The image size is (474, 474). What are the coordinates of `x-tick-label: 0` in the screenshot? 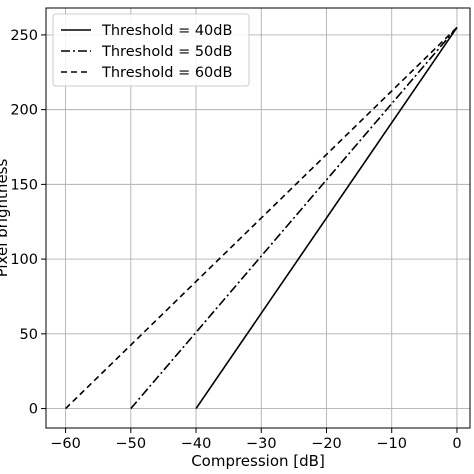 It's located at (456, 444).